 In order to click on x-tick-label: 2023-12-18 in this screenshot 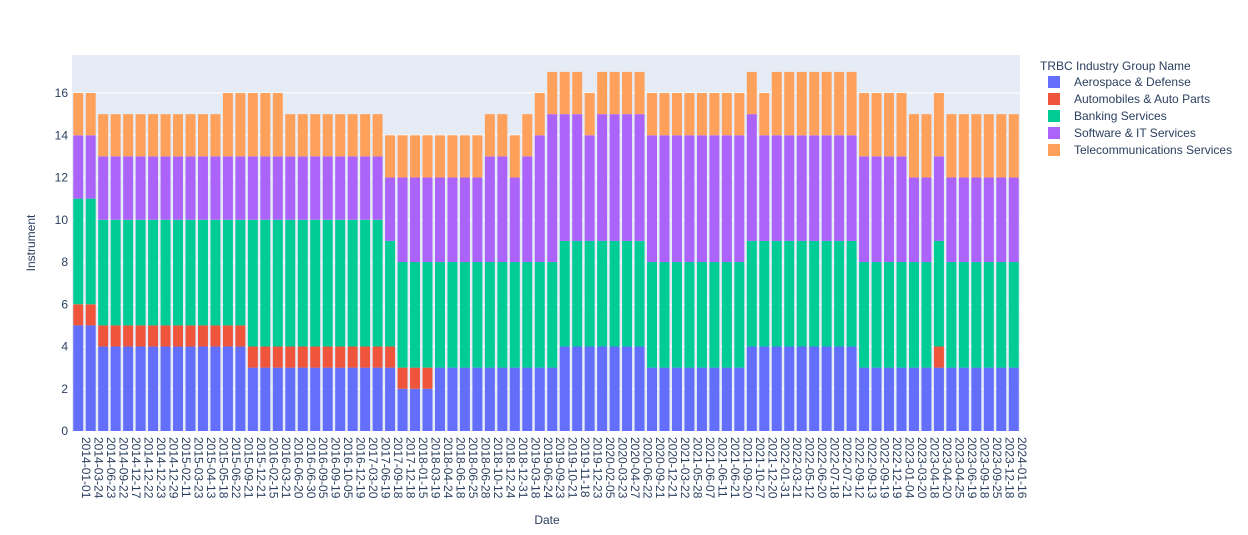, I will do `click(1009, 468)`.